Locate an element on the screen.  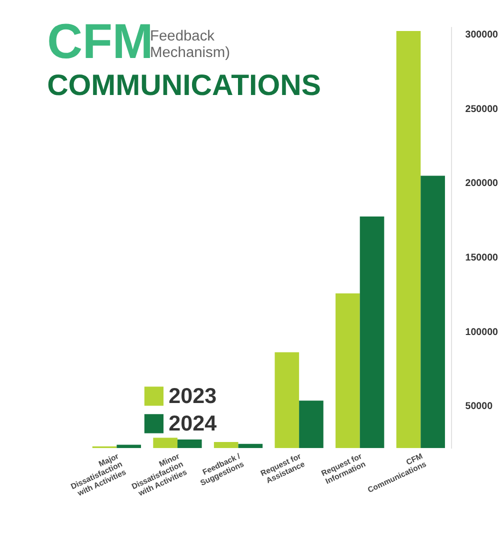
y-tick-label: 100000 is located at coordinates (482, 332).